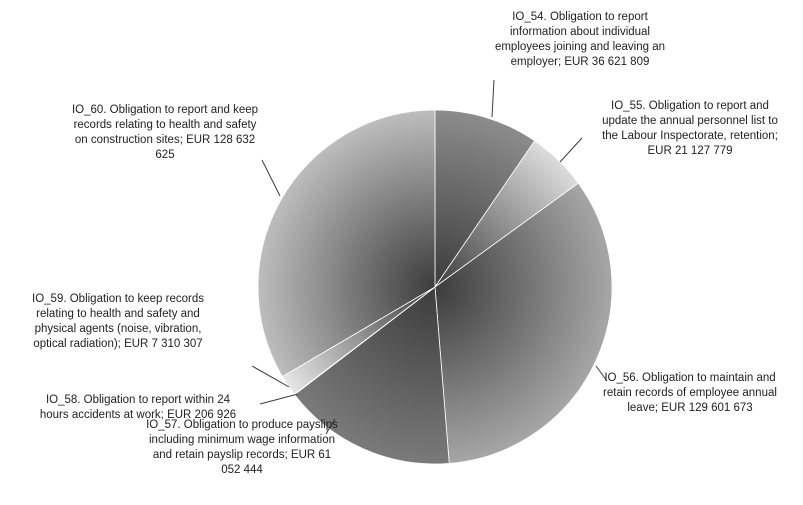  Describe the element at coordinates (118, 299) in the screenshot. I see `slice-label-line: IO_59. Obligation to keep records` at that location.